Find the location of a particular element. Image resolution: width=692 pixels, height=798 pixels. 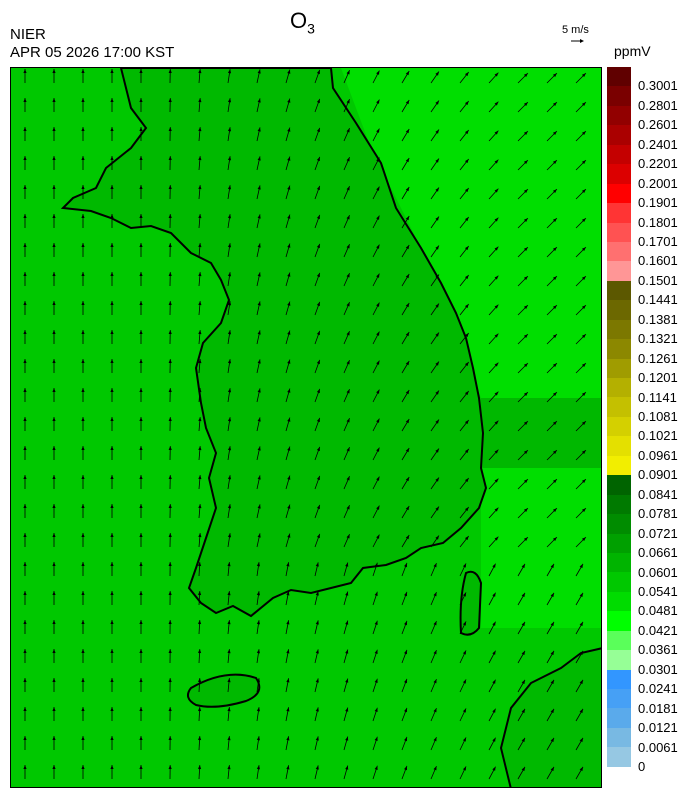

legend-label: 0.1321 is located at coordinates (658, 339).